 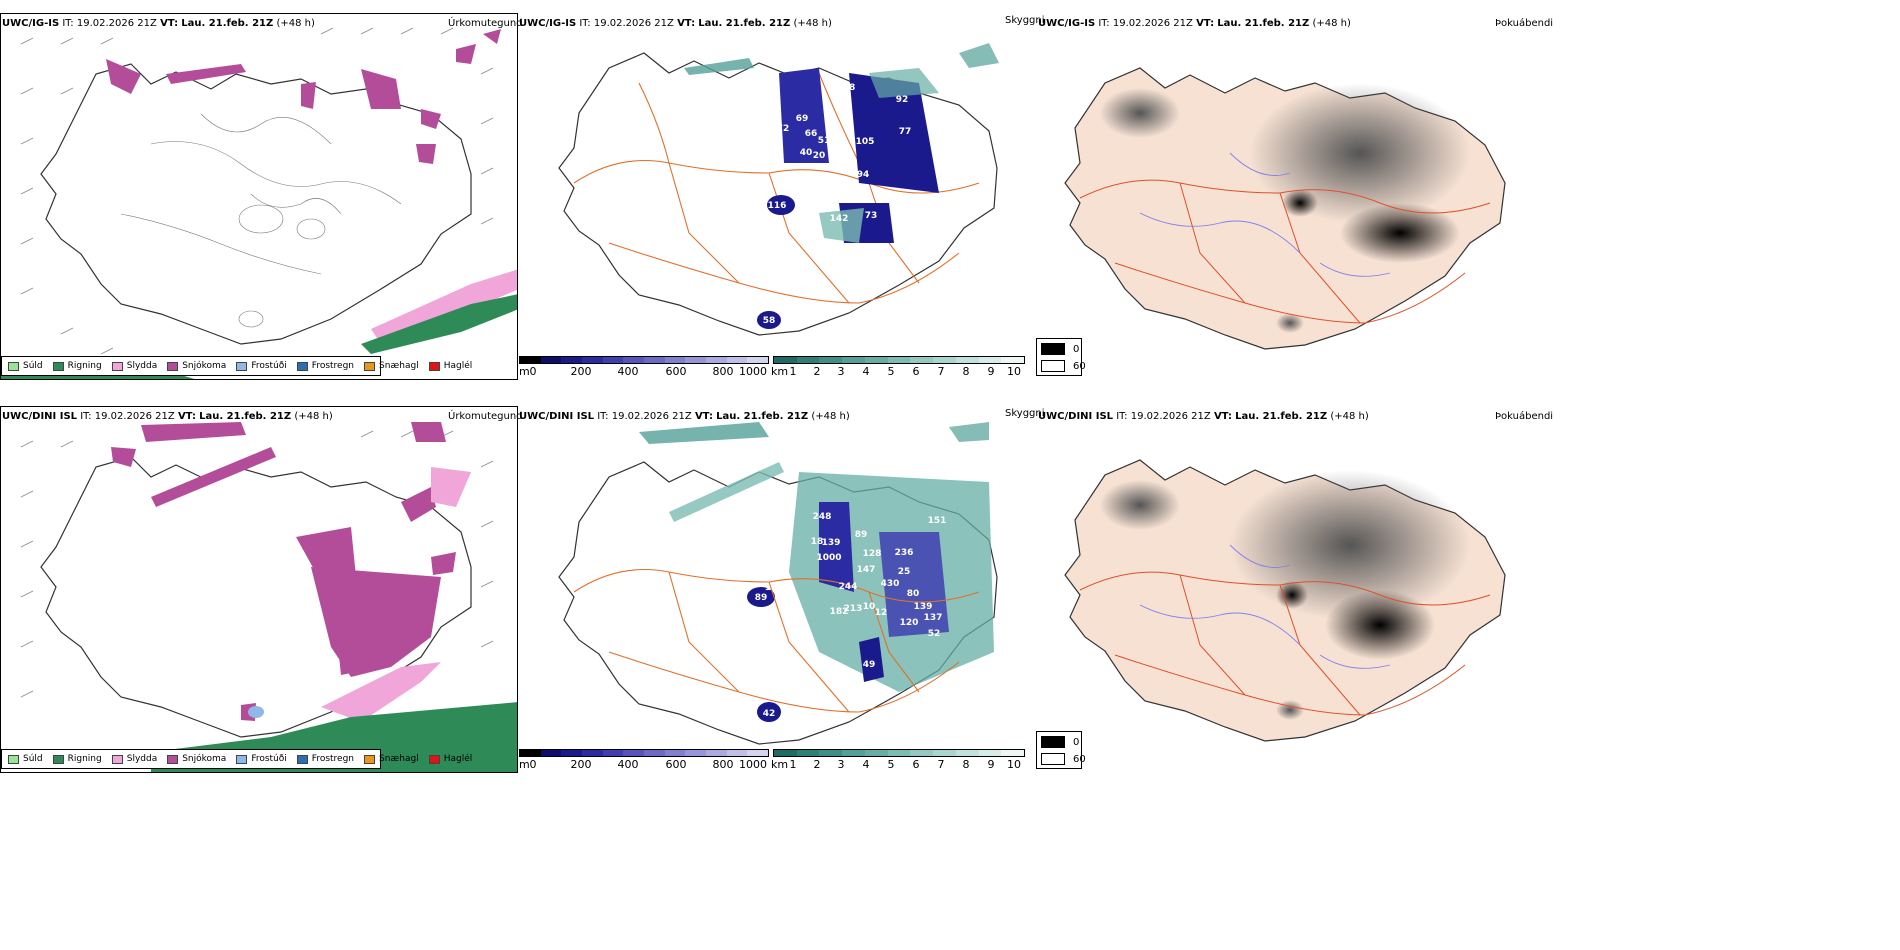 What do you see at coordinates (780, 371) in the screenshot?
I see `km-scale-unit: km` at bounding box center [780, 371].